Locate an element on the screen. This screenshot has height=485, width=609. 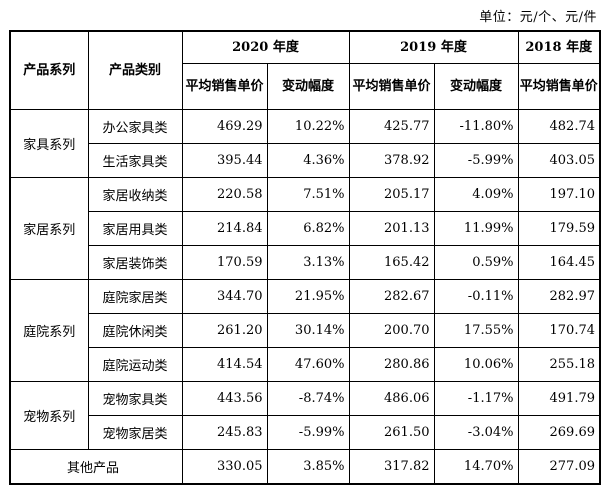
change-2019-cell: -1.17% is located at coordinates (476, 398).